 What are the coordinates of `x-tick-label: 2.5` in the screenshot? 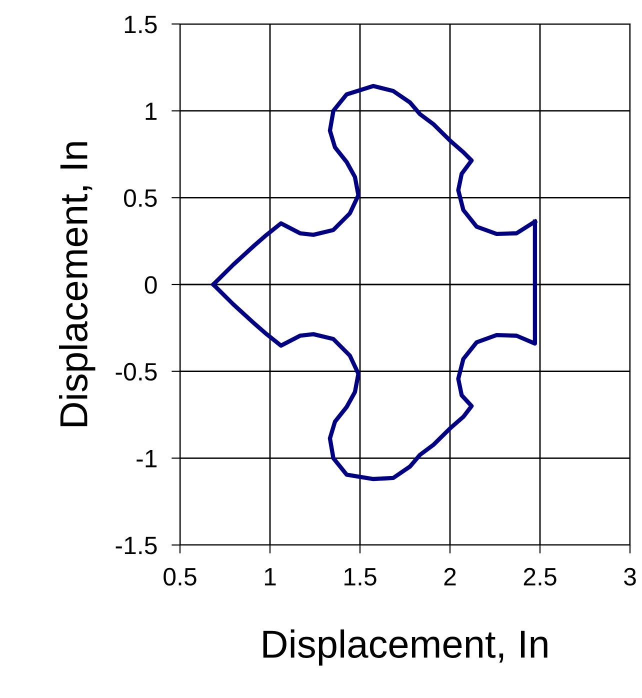 It's located at (540, 577).